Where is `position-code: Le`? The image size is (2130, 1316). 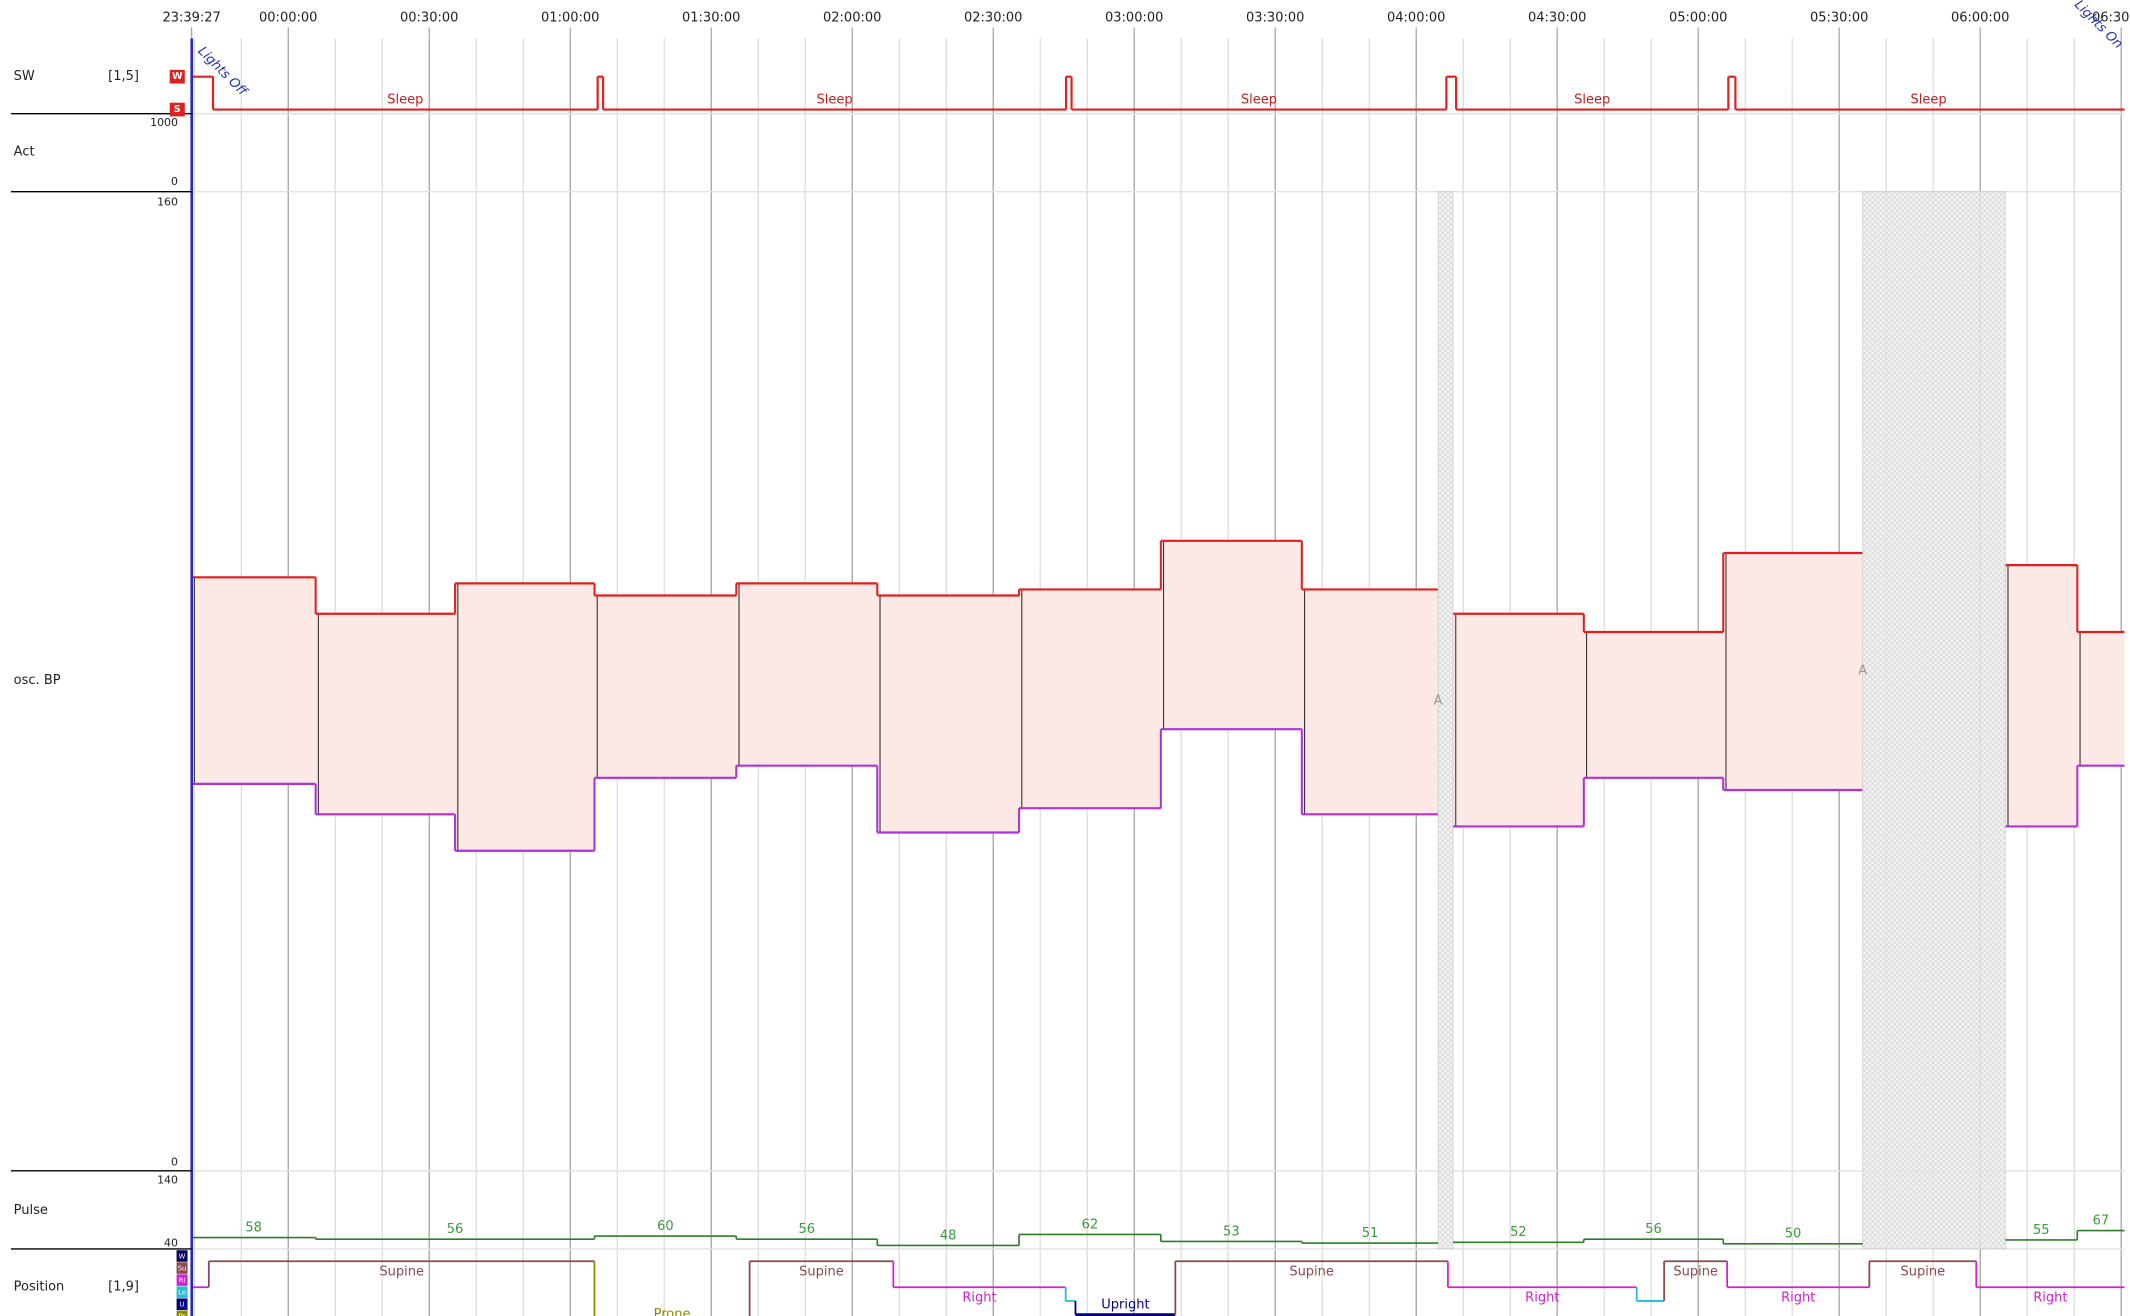 position-code: Le is located at coordinates (182, 1292).